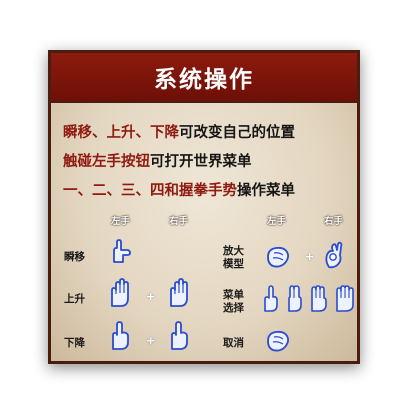 Image resolution: width=409 pixels, height=414 pixels. I want to click on row-label-cancel: 取消, so click(233, 343).